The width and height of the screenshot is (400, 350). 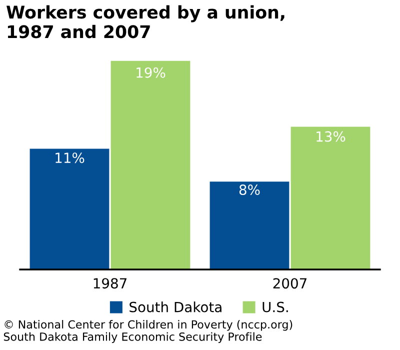 I want to click on legend-label: U.S., so click(x=275, y=307).